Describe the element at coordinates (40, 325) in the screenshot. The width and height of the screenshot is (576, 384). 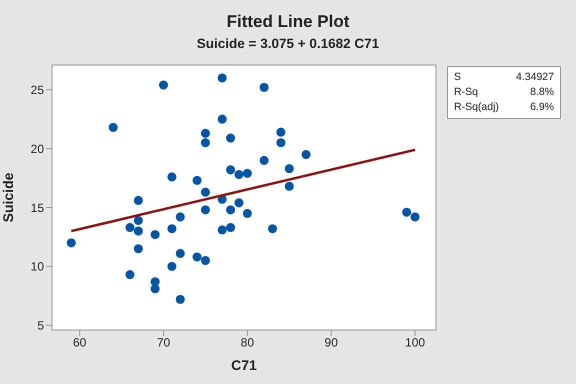
I see `y-tick-label: 5` at that location.